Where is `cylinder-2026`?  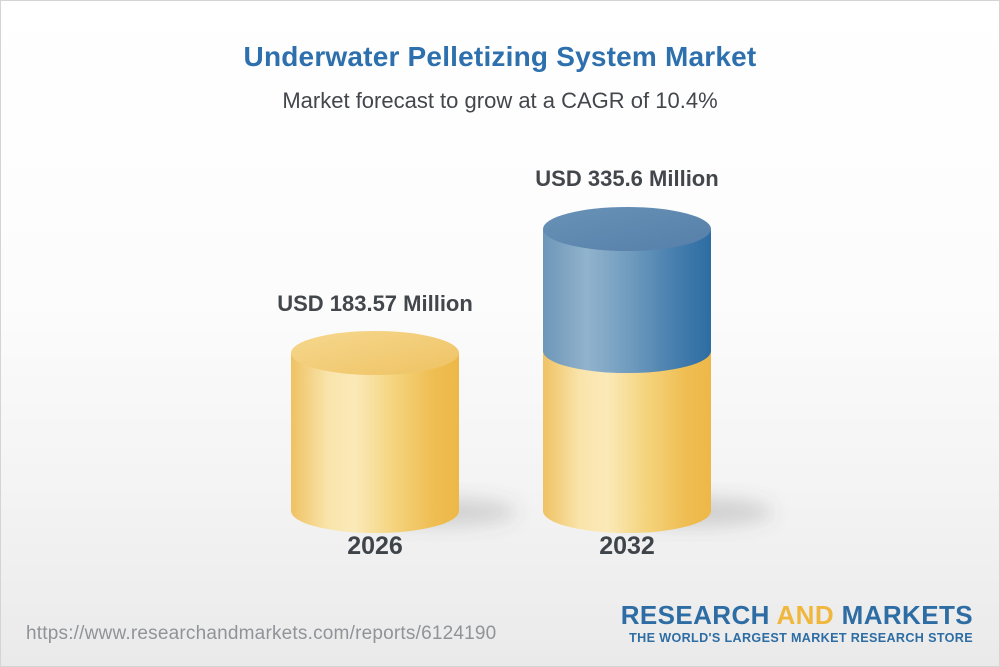
cylinder-2026 is located at coordinates (375, 432).